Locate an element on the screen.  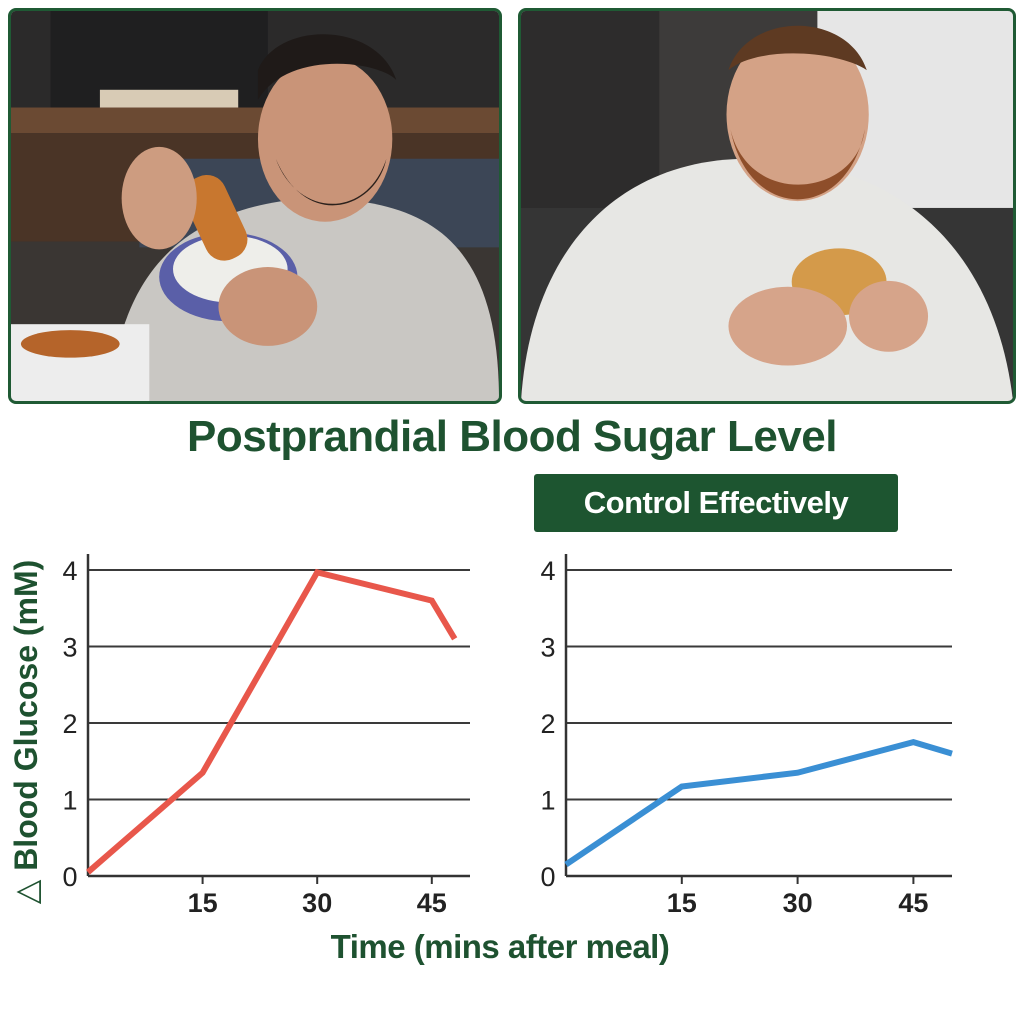
x-tick-label-left-2: 45 is located at coordinates (432, 903).